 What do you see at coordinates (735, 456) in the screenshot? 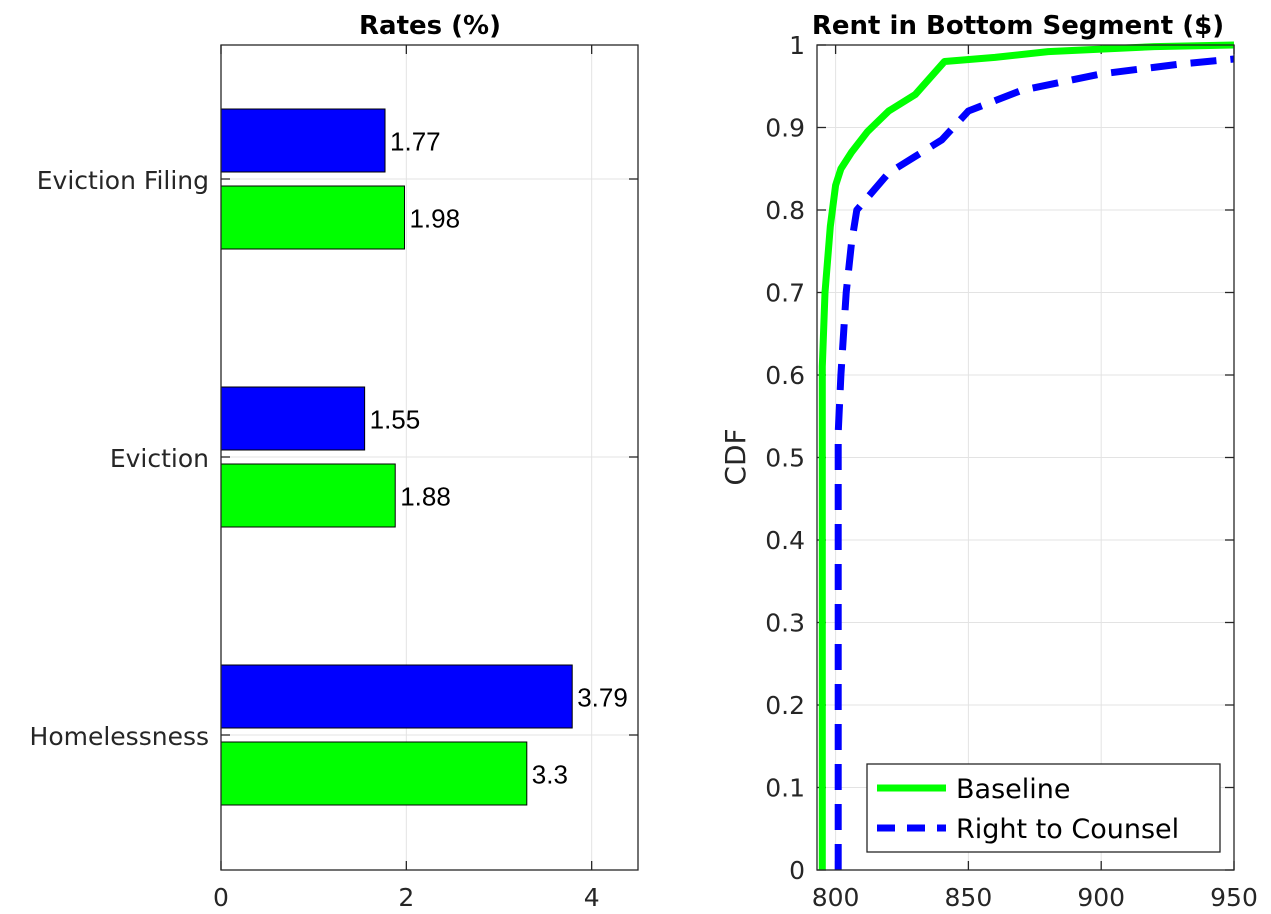
I see `right-y-axis-label: CDF` at bounding box center [735, 456].